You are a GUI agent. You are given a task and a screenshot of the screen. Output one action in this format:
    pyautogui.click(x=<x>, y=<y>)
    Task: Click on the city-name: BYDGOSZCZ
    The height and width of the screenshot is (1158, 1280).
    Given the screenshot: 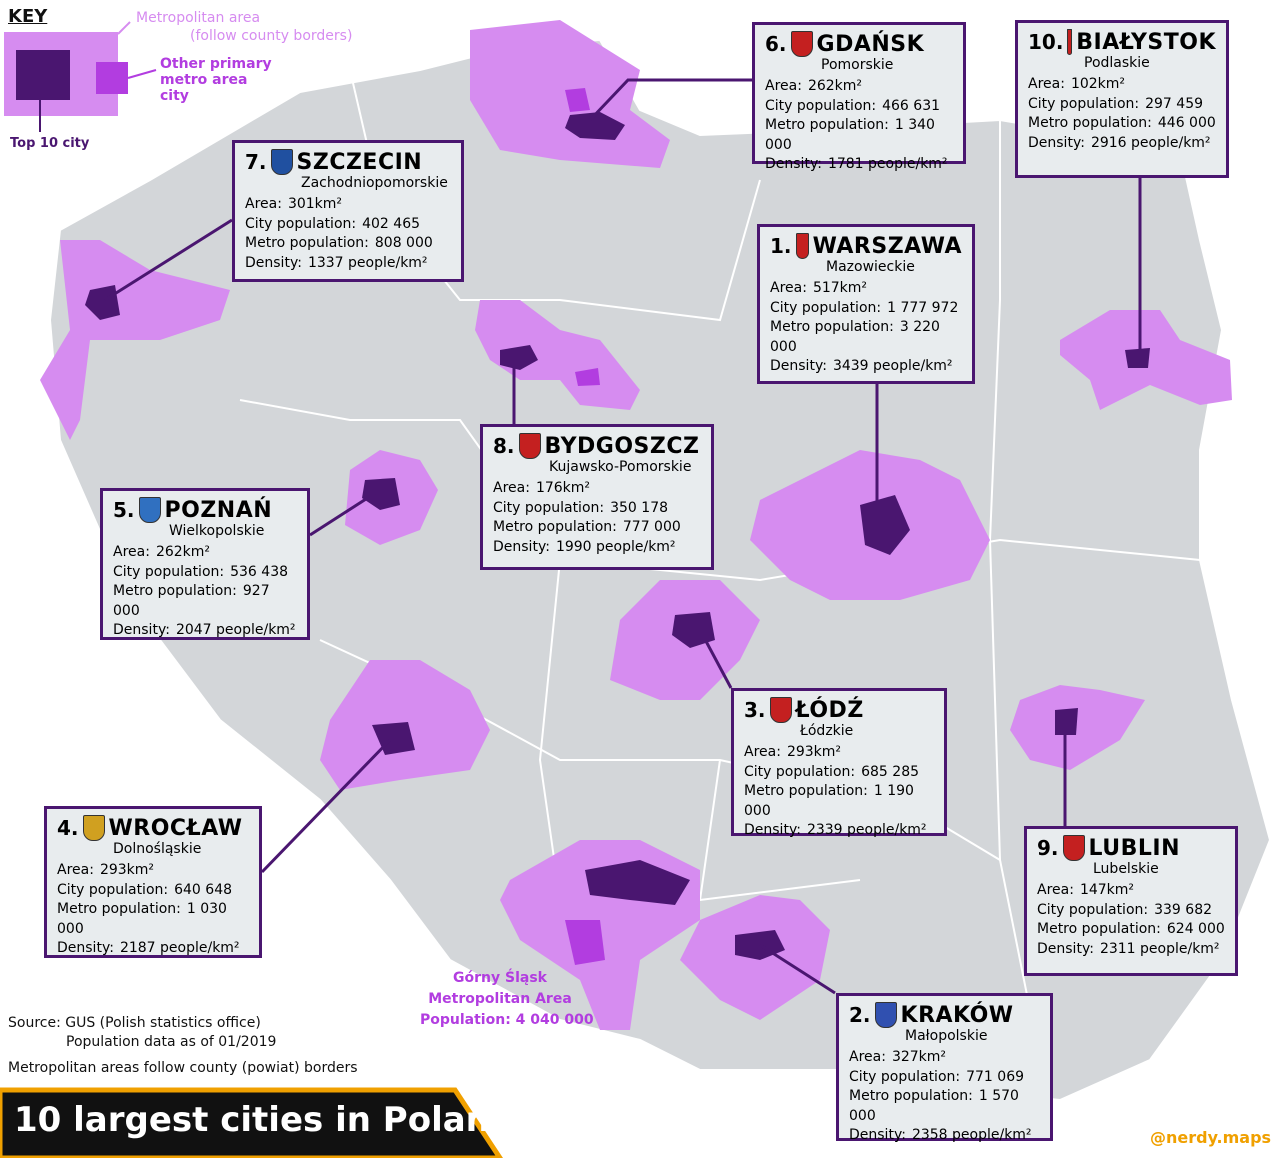 What is the action you would take?
    pyautogui.click(x=622, y=446)
    